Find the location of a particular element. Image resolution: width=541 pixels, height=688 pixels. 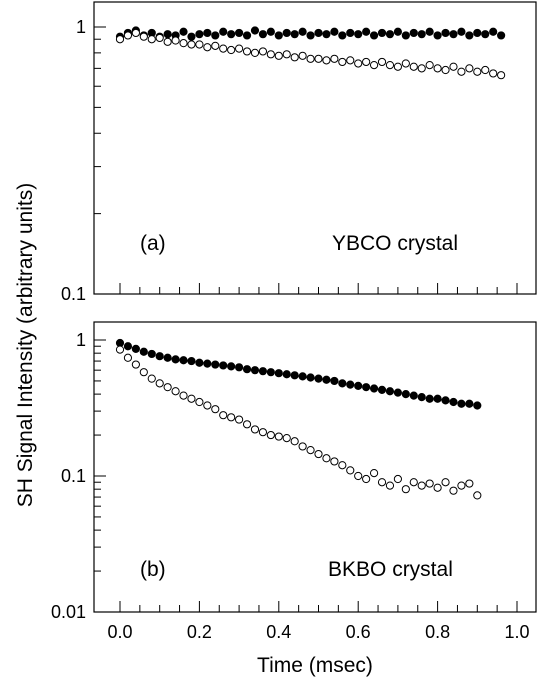

data-points-a is located at coordinates (310, 53).